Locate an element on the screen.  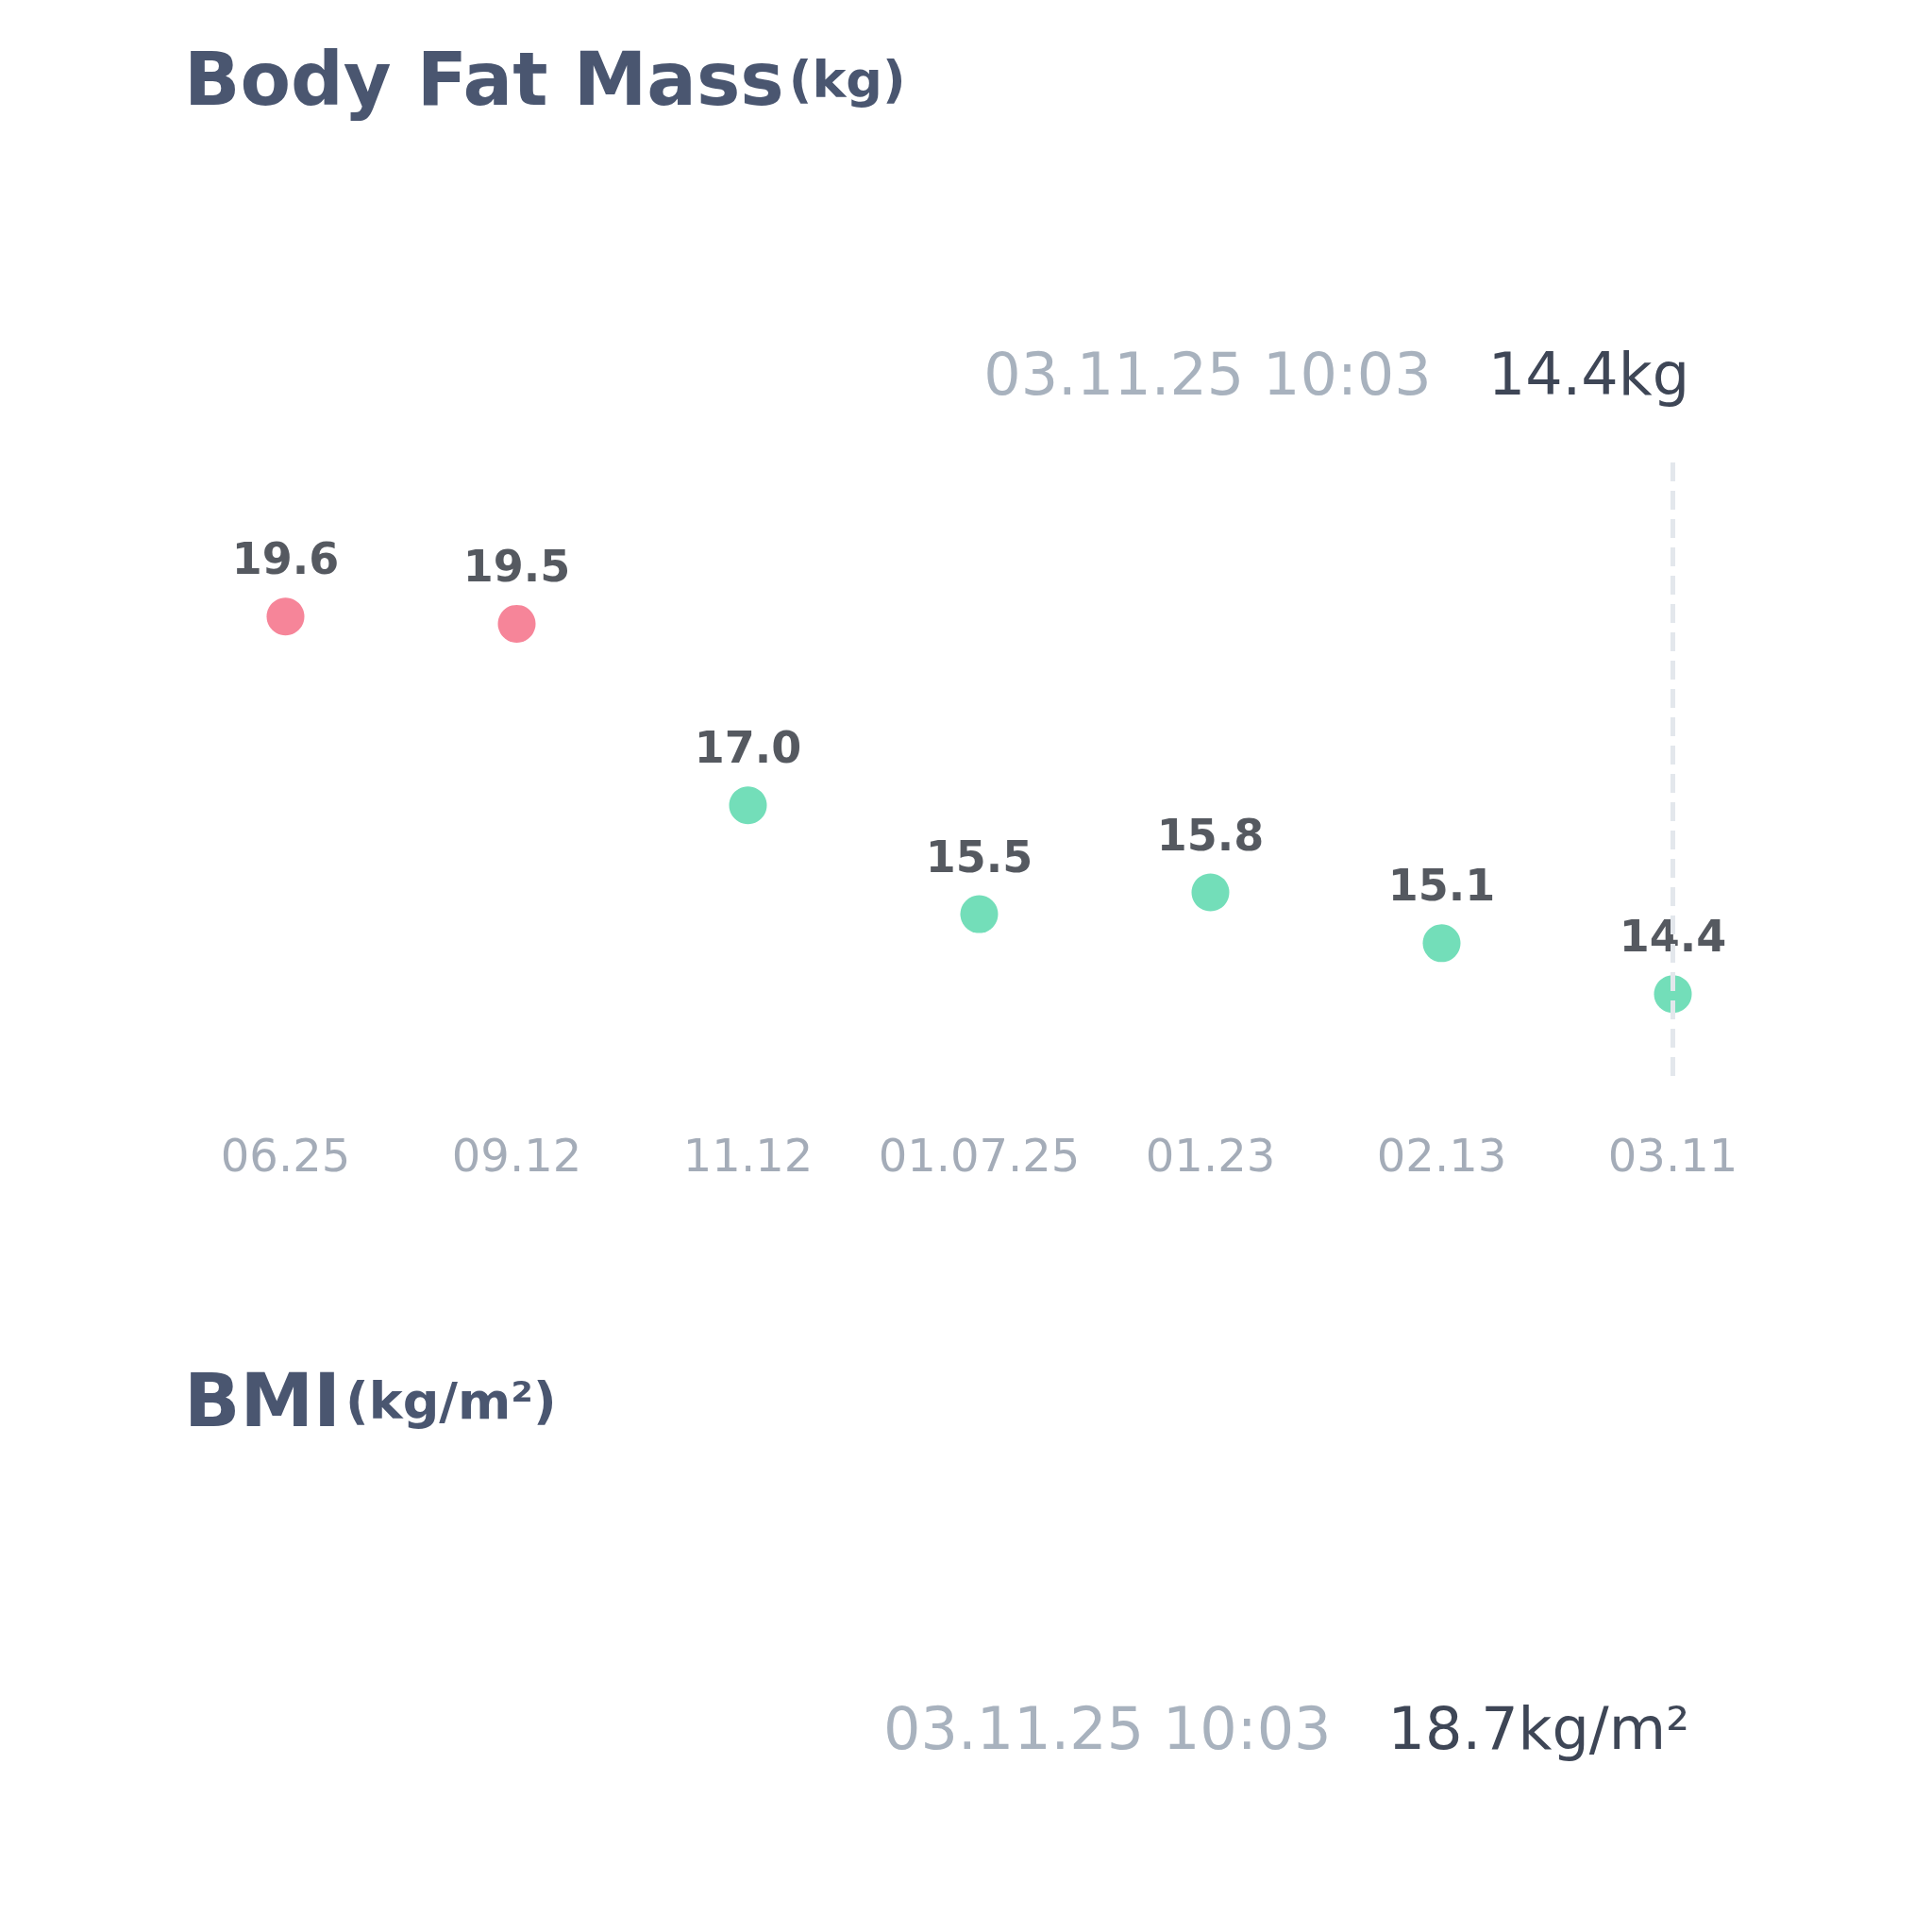
text: 18.7kg/m² is located at coordinates (1538, 1728).